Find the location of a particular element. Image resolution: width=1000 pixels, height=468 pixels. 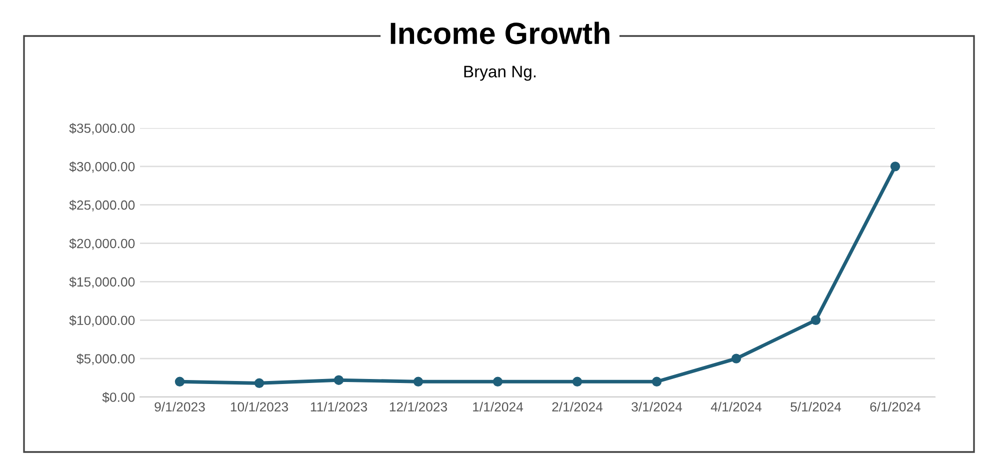

x-tick-label: 1/1/2024 is located at coordinates (498, 407).